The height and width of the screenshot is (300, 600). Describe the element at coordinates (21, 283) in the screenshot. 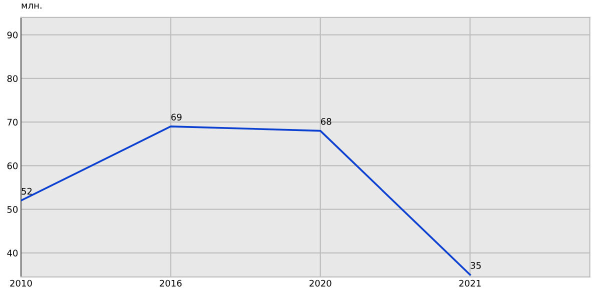

I see `x-tick-label: 2010` at that location.